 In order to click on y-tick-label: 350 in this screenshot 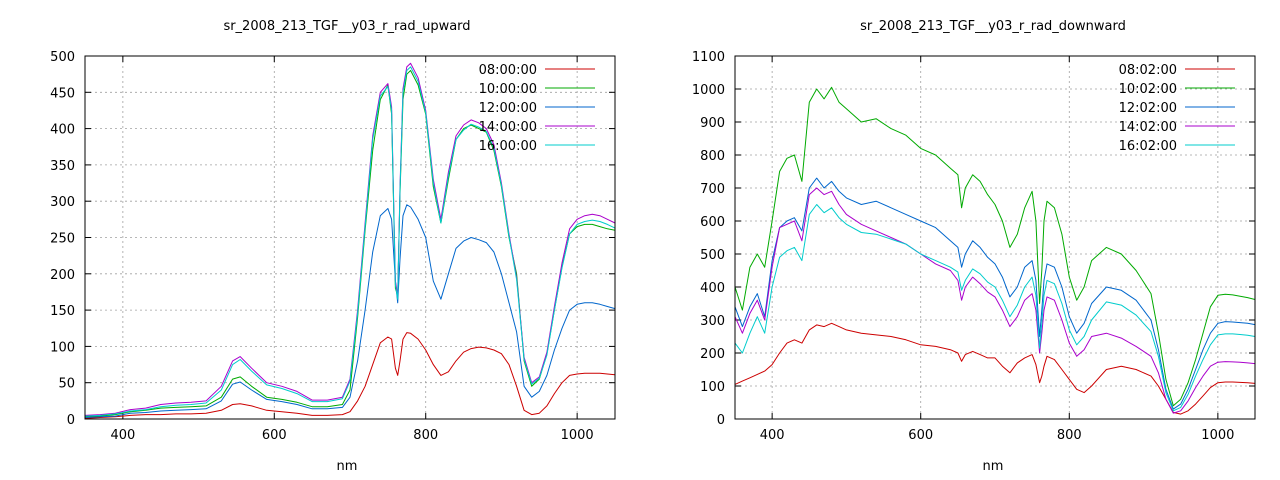, I will do `click(62, 166)`.